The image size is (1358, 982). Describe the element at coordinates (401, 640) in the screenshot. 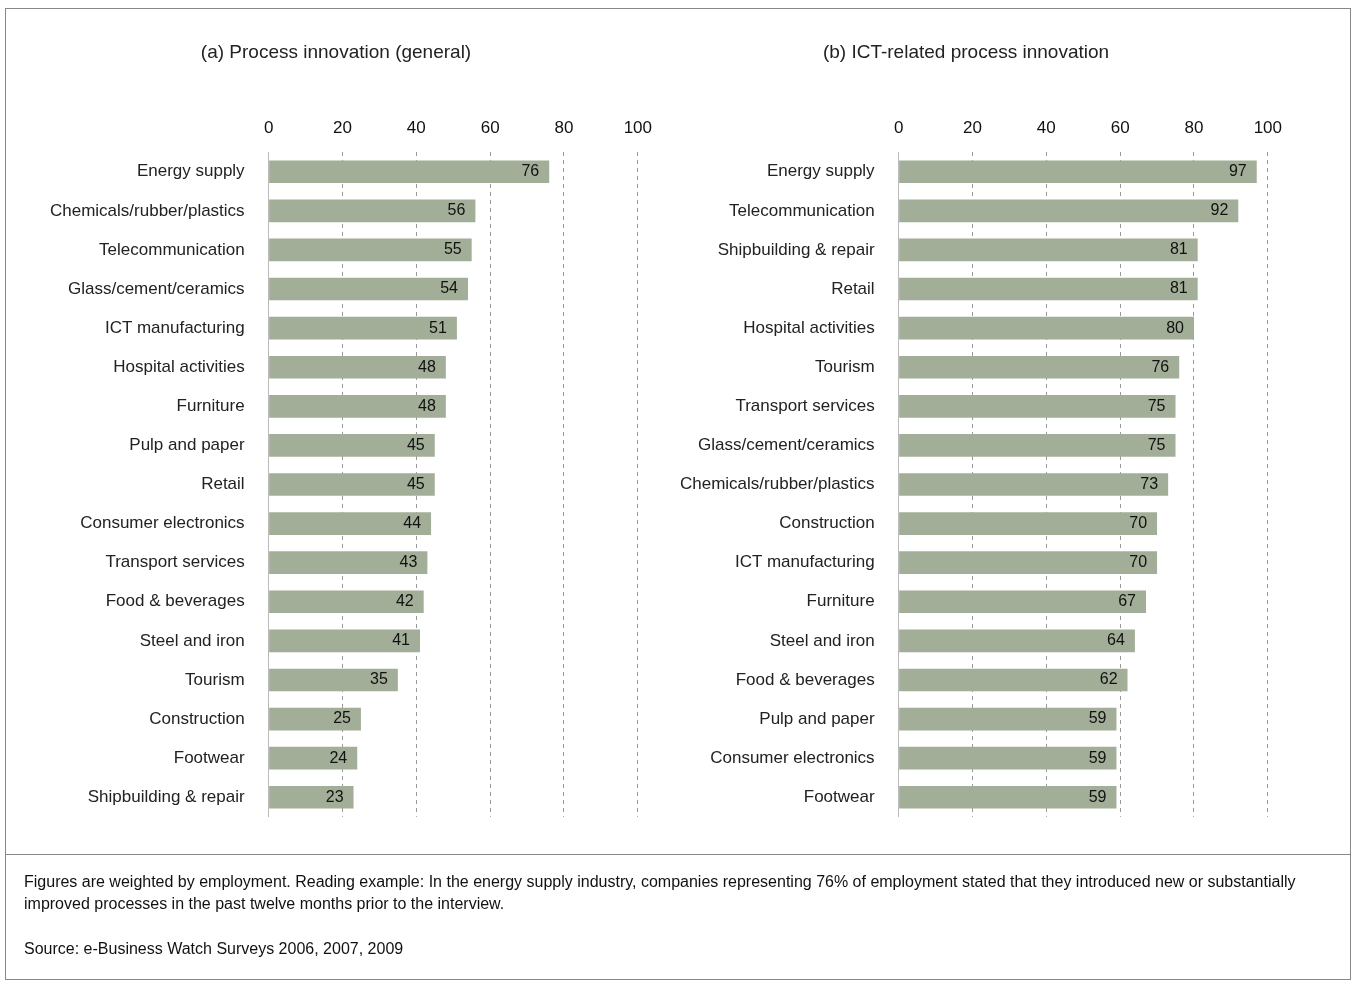

I see `data-label: 41` at that location.